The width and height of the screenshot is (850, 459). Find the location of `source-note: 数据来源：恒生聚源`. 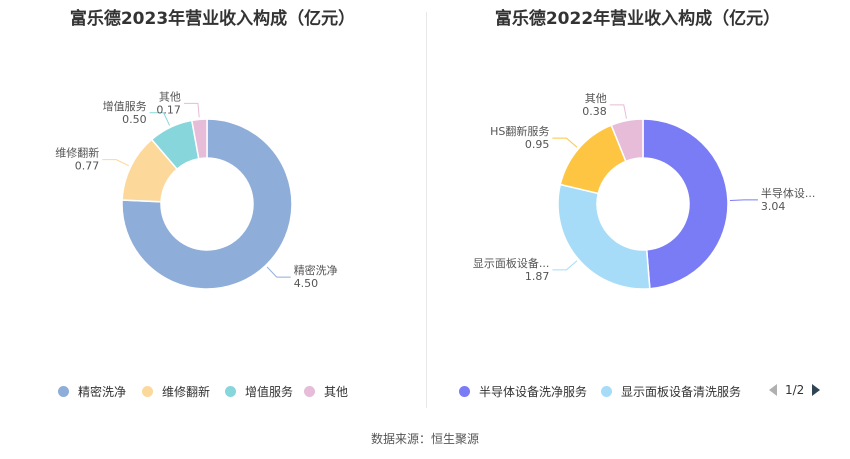

source-note: 数据来源：恒生聚源 is located at coordinates (424, 439).